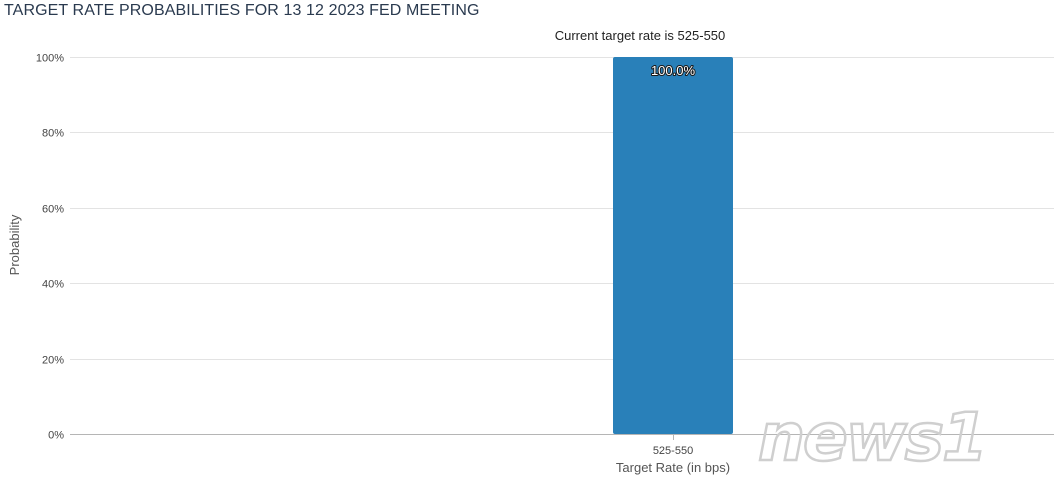 Image resolution: width=1054 pixels, height=492 pixels. Describe the element at coordinates (53, 134) in the screenshot. I see `y-tick-label: 80%` at that location.